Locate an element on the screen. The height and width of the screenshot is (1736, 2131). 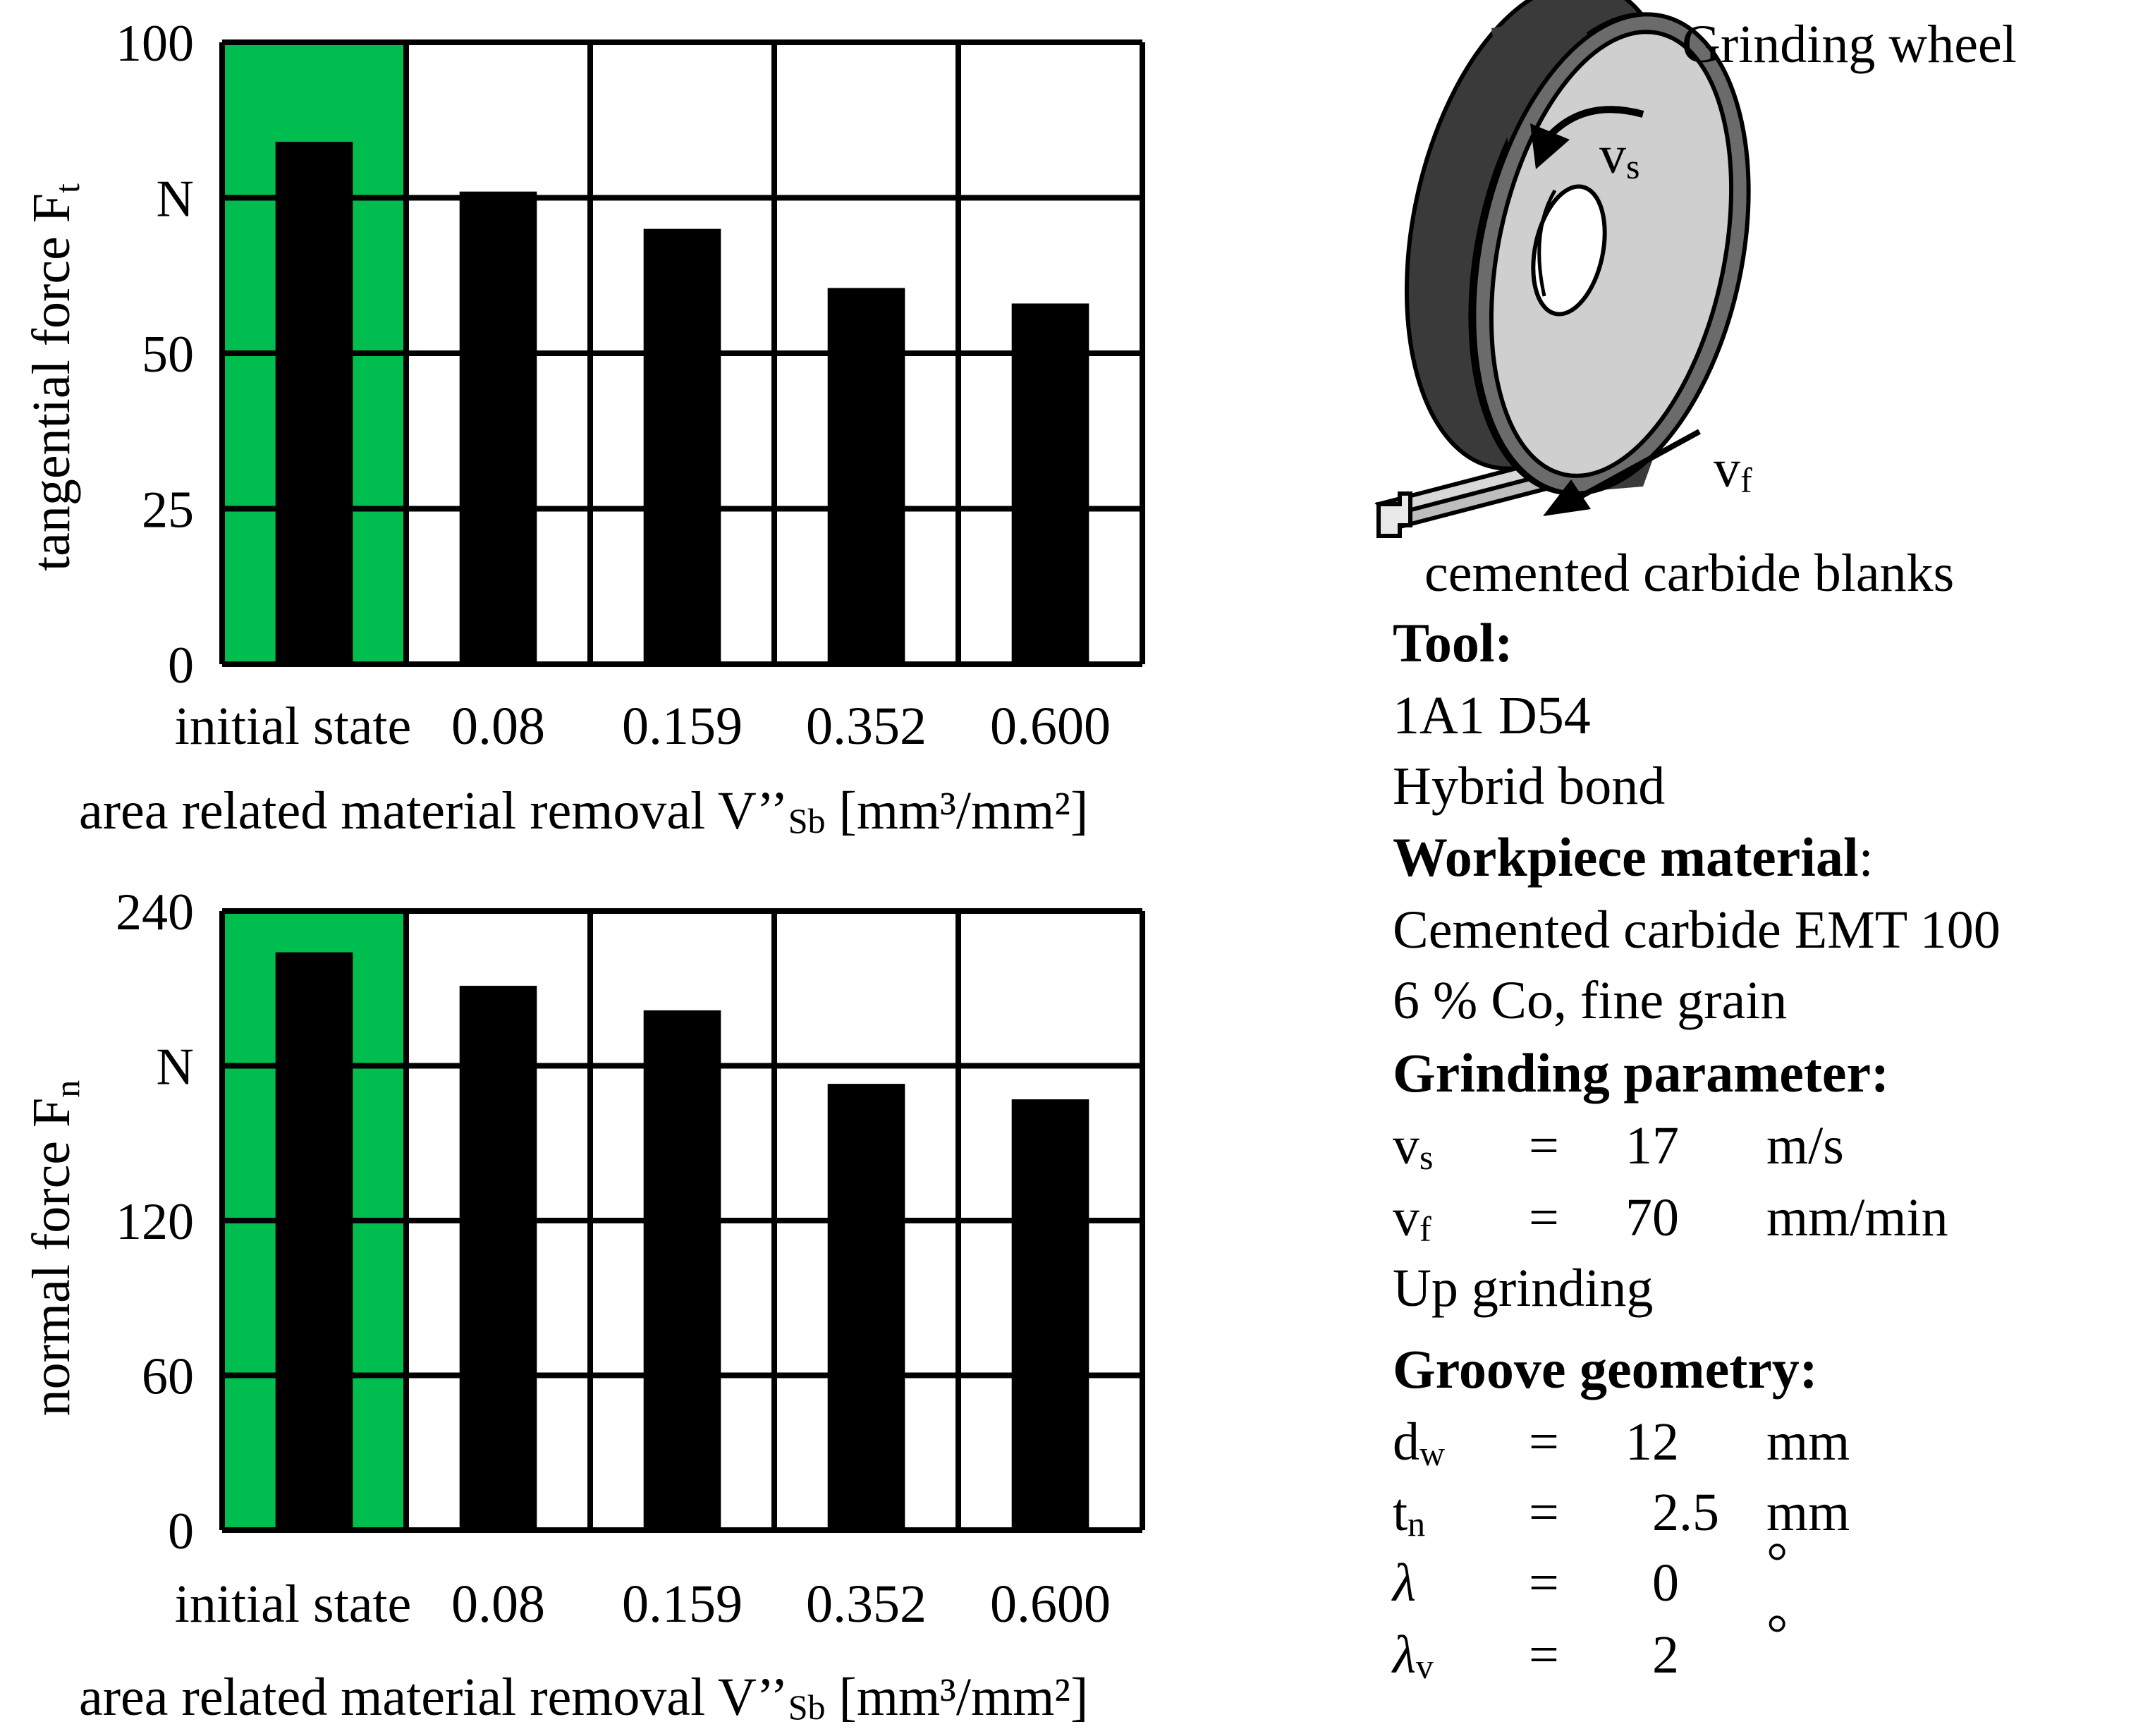
vs-rotation-arrow is located at coordinates (1587, 138).